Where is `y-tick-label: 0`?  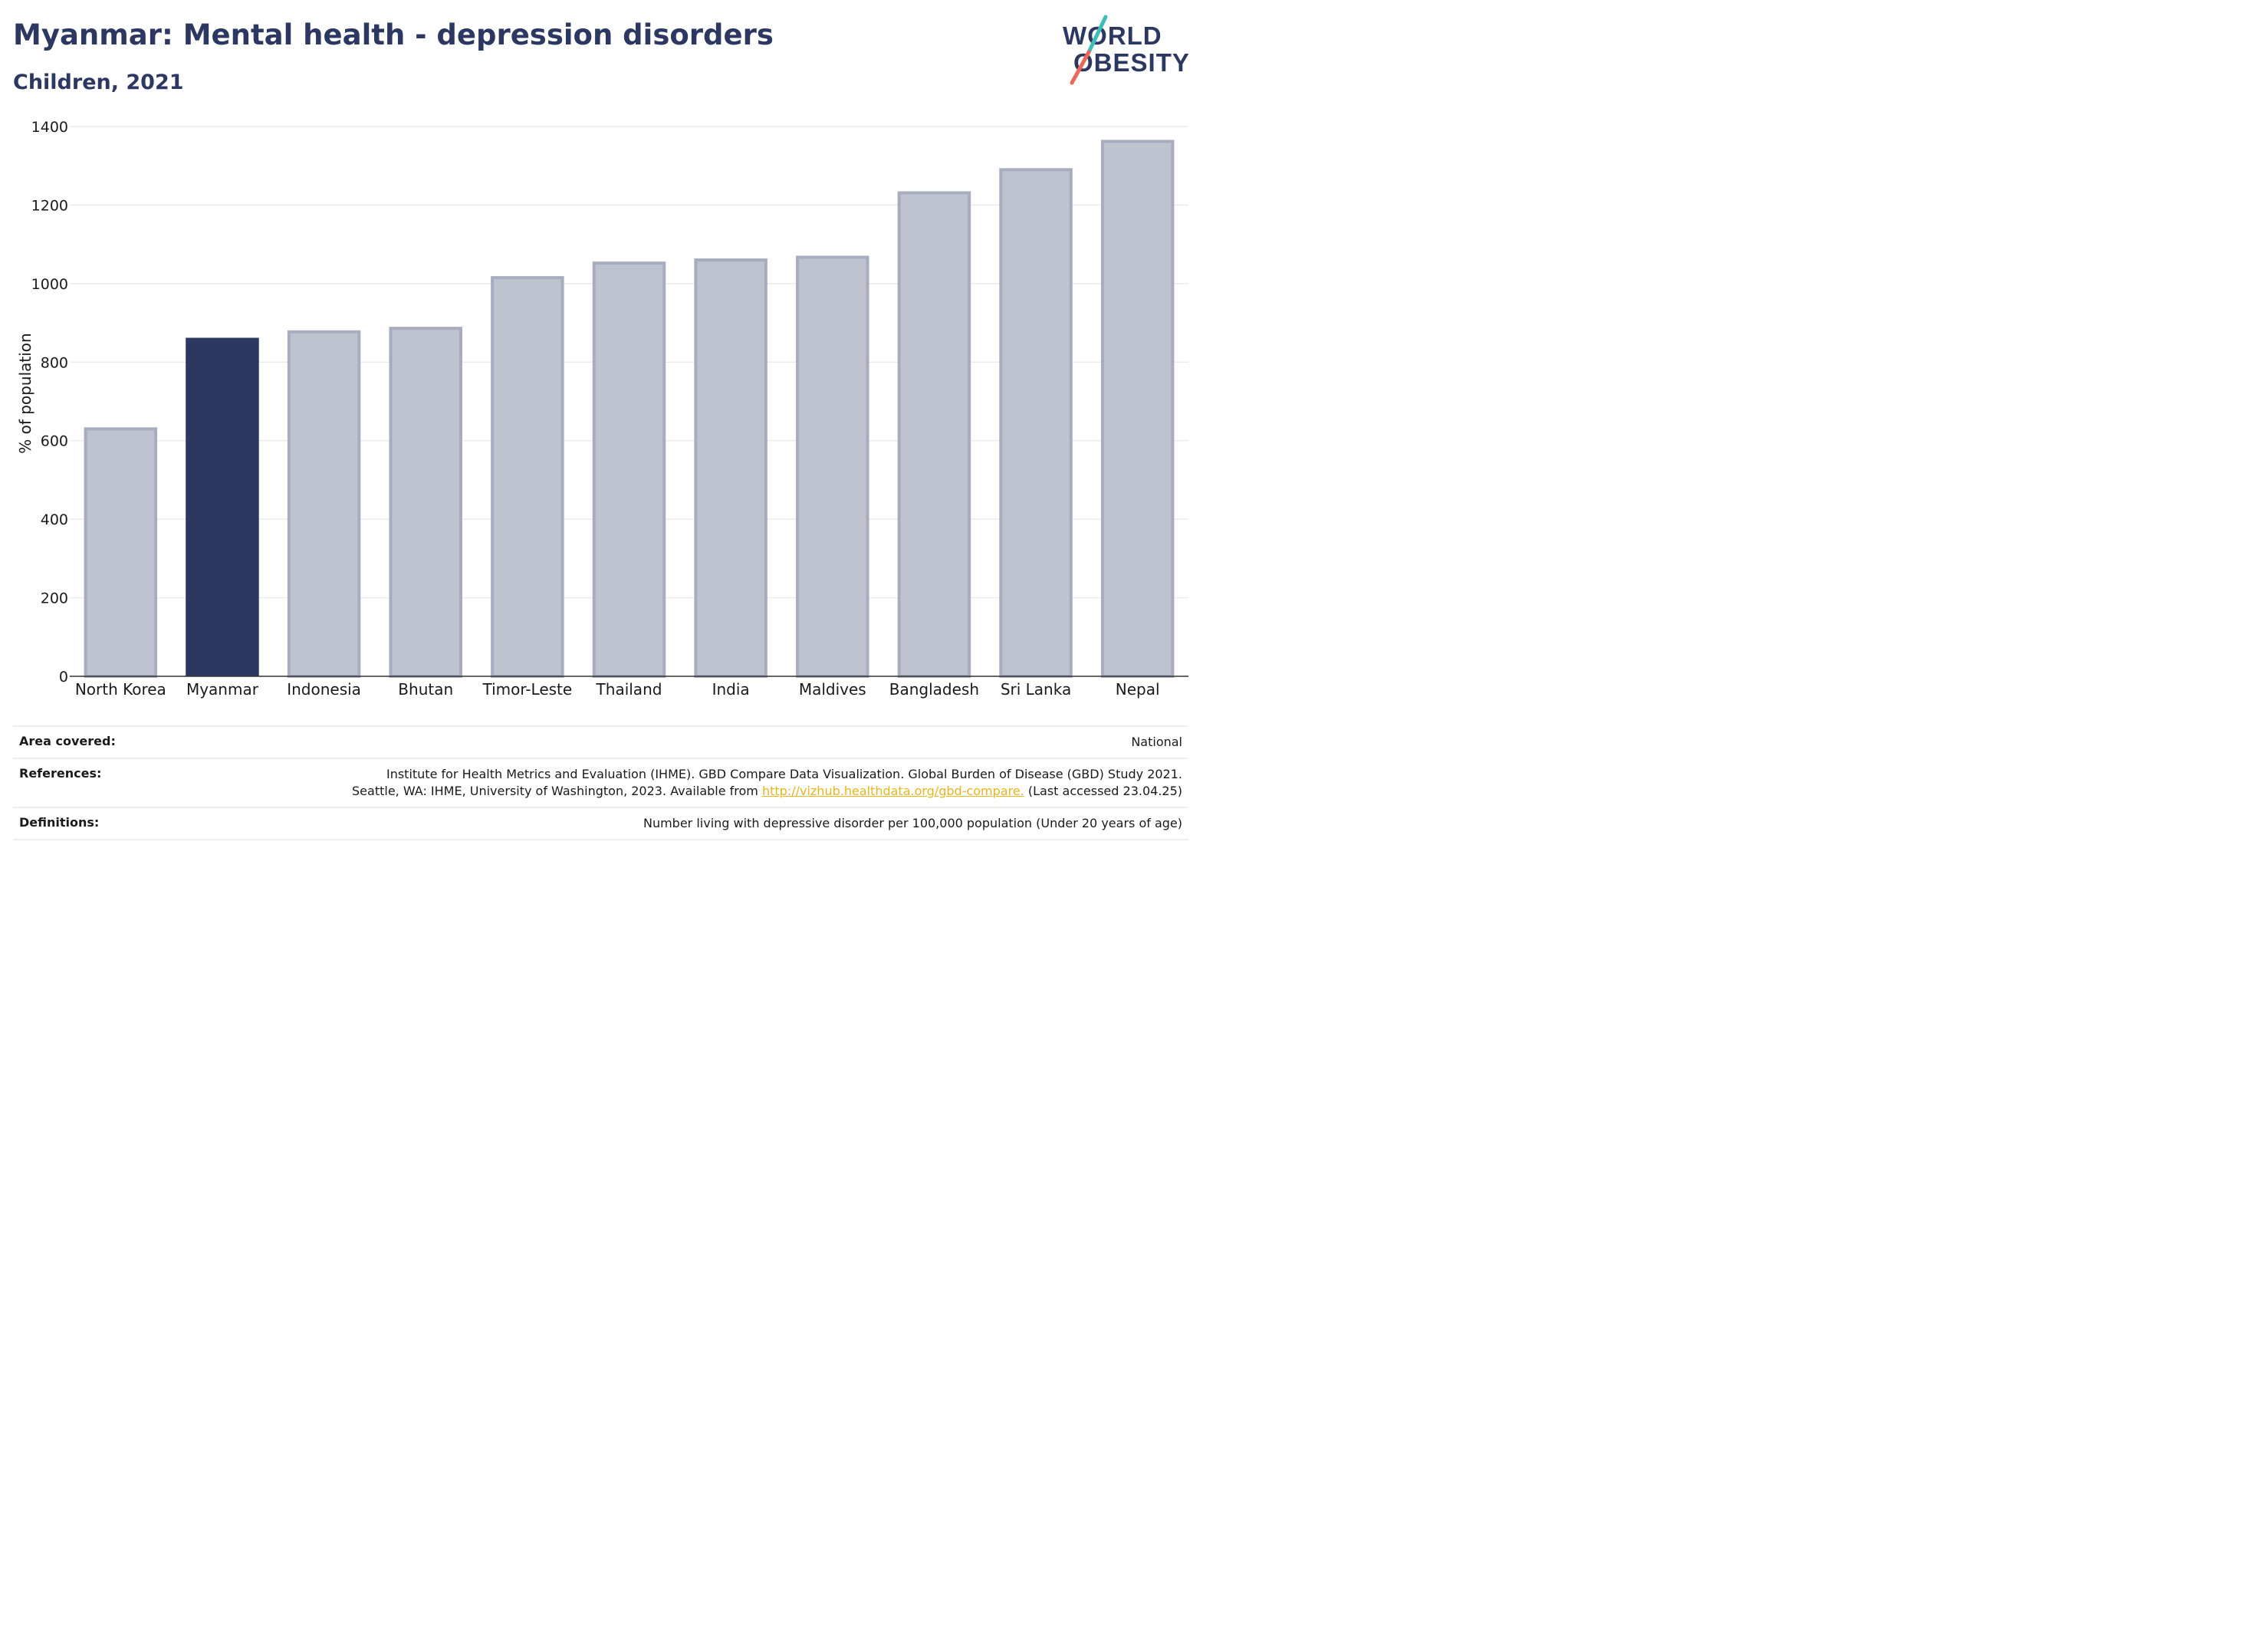
y-tick-label: 0 is located at coordinates (63, 677).